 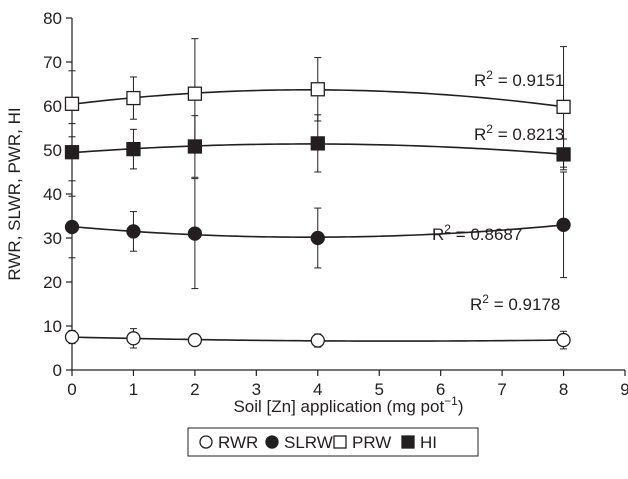 What do you see at coordinates (256, 389) in the screenshot?
I see `x-tick-label: 3` at bounding box center [256, 389].